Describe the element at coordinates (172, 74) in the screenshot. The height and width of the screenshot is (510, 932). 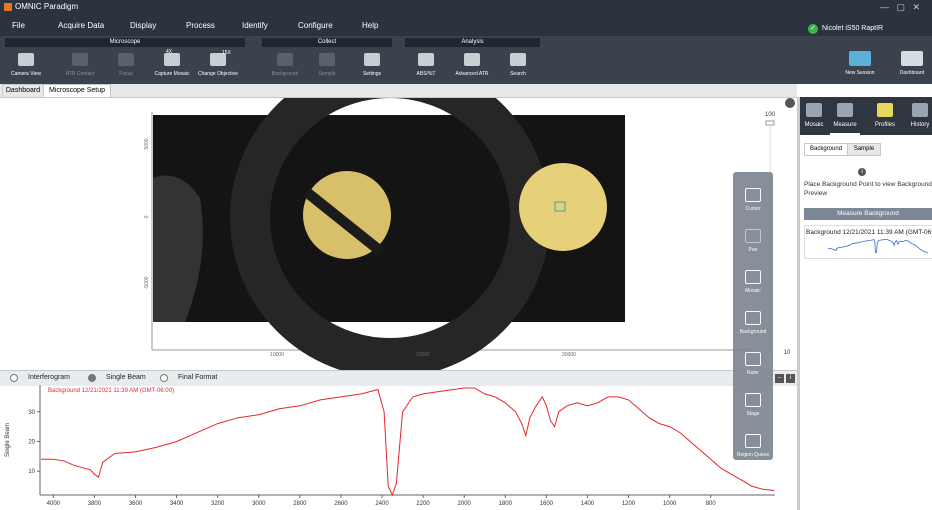
I see `button-label: Capture Mosaic` at that location.